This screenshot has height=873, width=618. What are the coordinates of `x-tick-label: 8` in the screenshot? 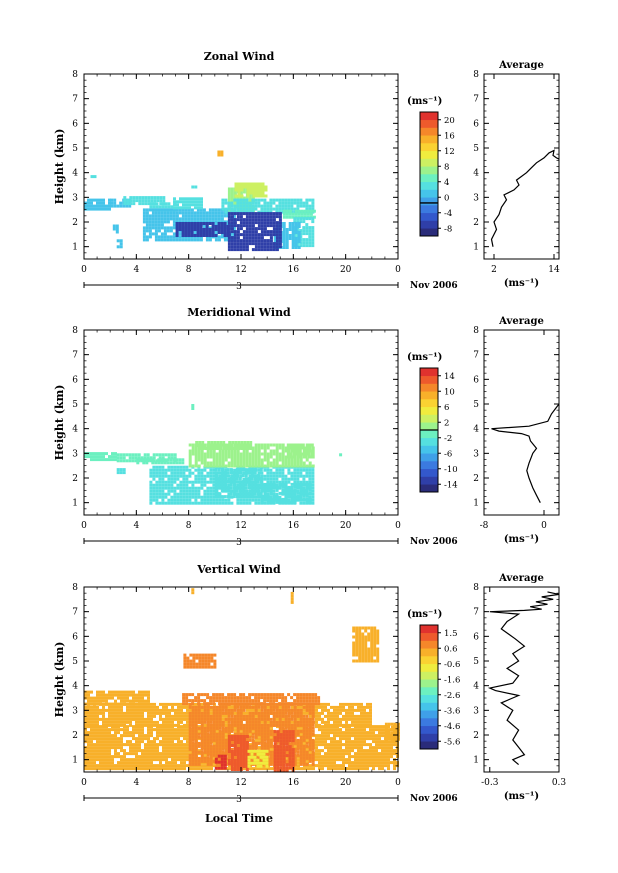 It's located at (189, 270).